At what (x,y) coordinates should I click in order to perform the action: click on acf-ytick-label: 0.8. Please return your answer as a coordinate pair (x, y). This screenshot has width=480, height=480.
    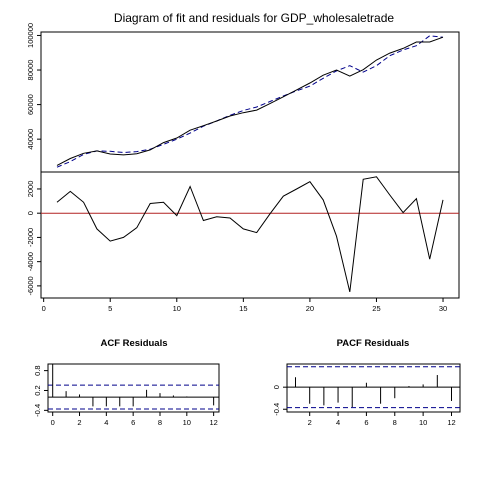
    Looking at the image, I should click on (37, 370).